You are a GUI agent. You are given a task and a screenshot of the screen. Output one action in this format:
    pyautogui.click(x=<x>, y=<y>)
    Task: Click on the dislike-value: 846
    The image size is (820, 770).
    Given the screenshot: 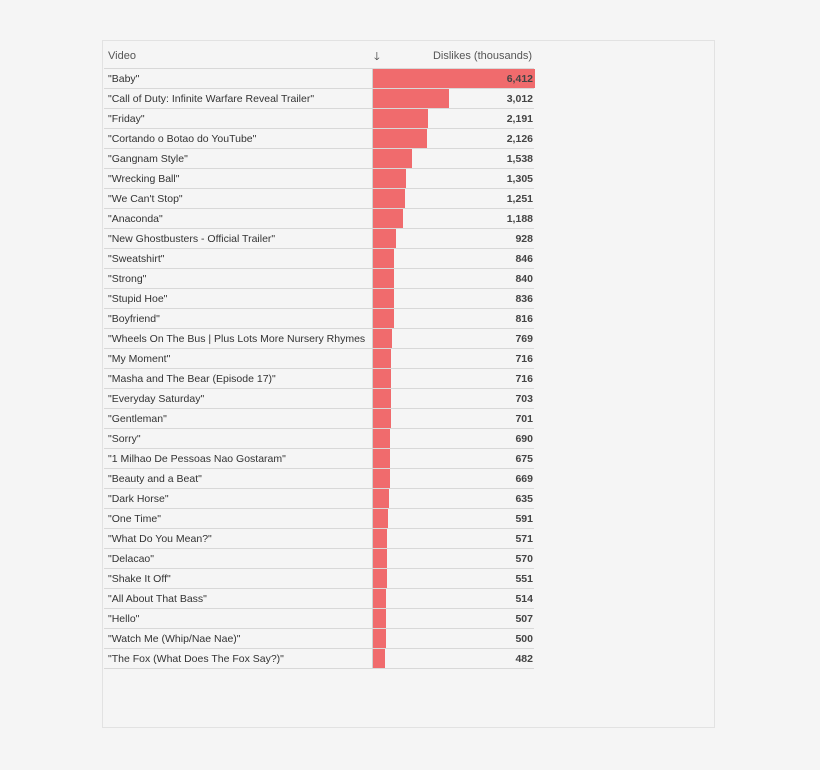 What is the action you would take?
    pyautogui.click(x=524, y=259)
    